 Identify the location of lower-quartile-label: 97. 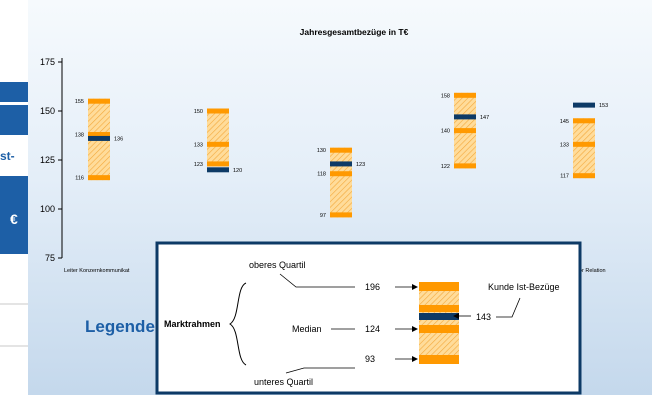
(323, 216).